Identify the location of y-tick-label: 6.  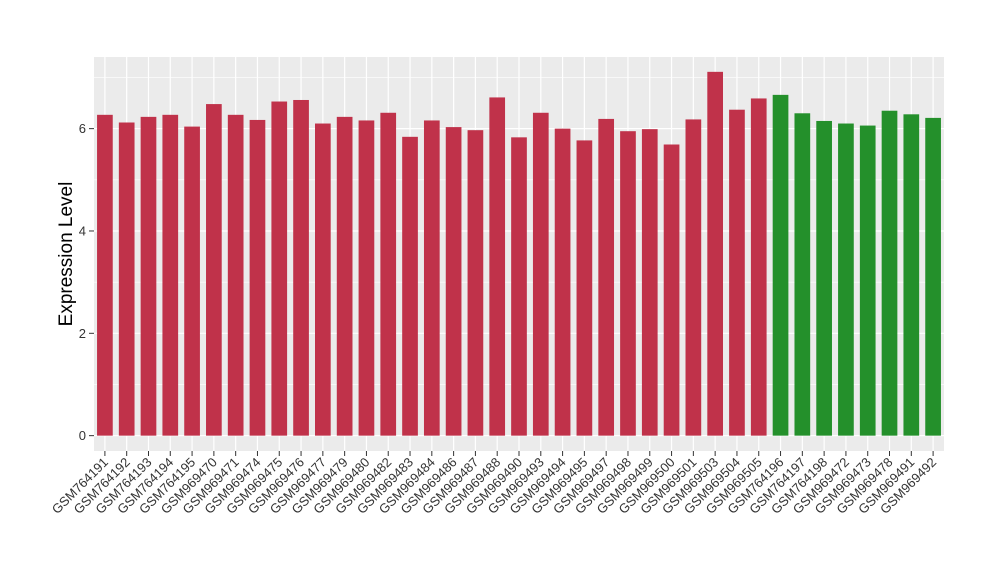
(82, 128).